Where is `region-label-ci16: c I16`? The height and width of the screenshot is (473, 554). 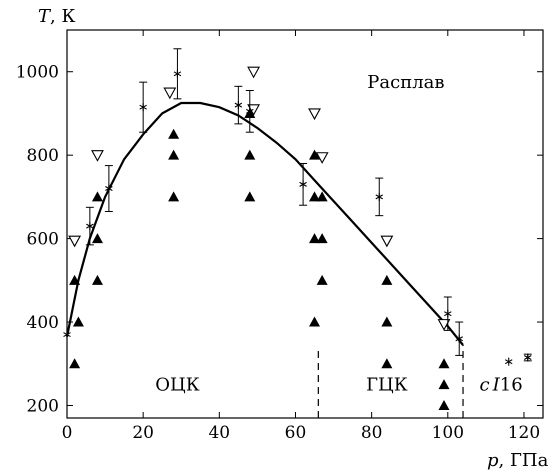
region-label-ci16: c I16 is located at coordinates (501, 385).